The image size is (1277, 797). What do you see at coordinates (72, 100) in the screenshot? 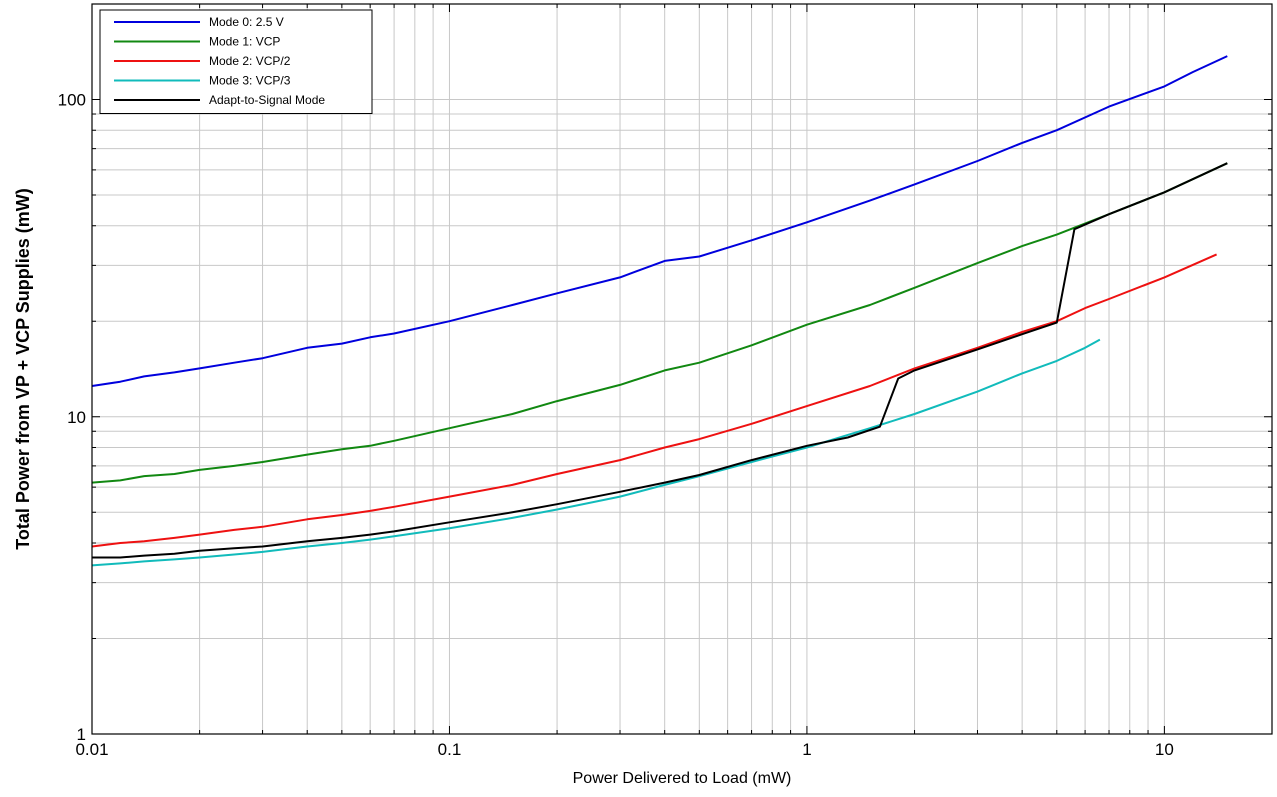
I see `y-tick-label: 100` at bounding box center [72, 100].